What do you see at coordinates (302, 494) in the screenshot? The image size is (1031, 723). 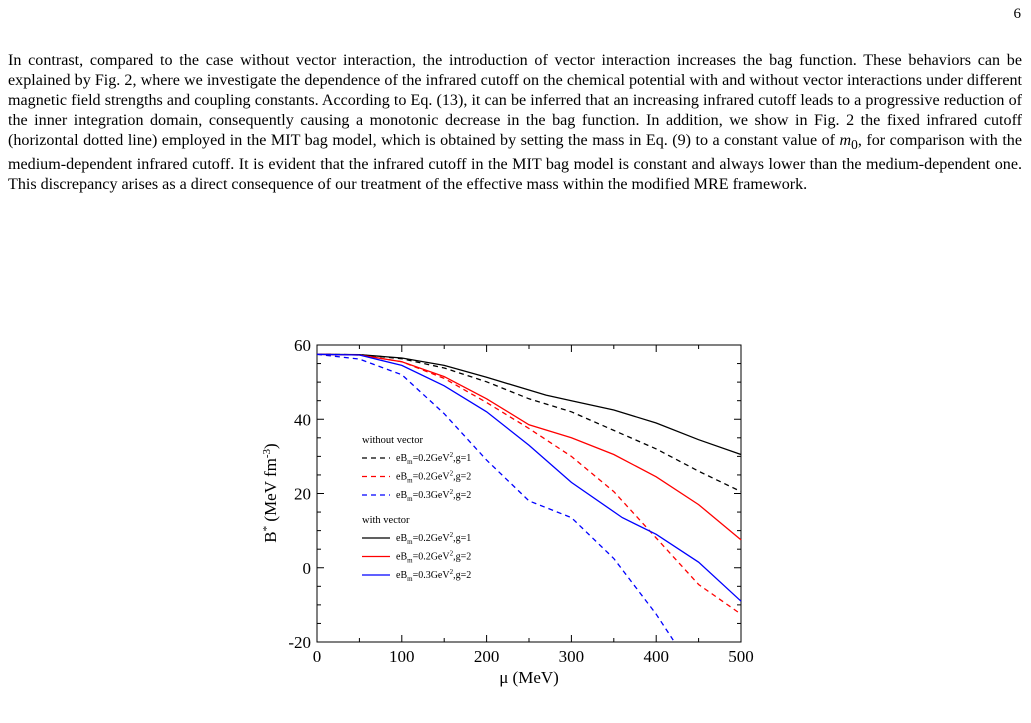 I see `y-tick-label: 20` at bounding box center [302, 494].